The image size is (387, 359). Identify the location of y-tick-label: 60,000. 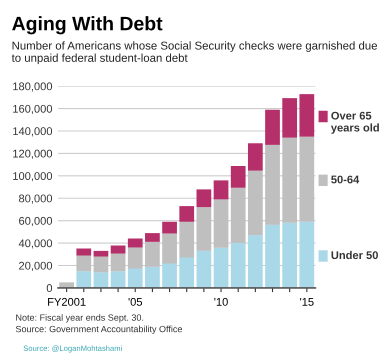
(35, 221).